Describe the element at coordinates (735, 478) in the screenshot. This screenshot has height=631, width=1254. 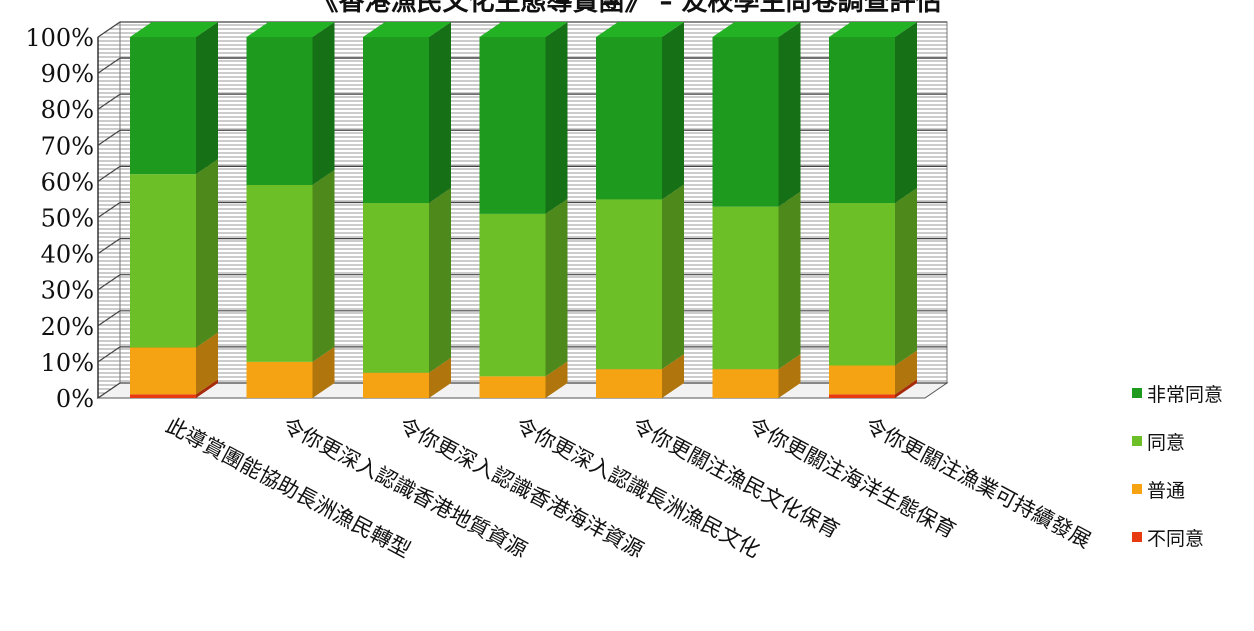
I see `x-tick-label: 令你更關注漁民文化保育` at that location.